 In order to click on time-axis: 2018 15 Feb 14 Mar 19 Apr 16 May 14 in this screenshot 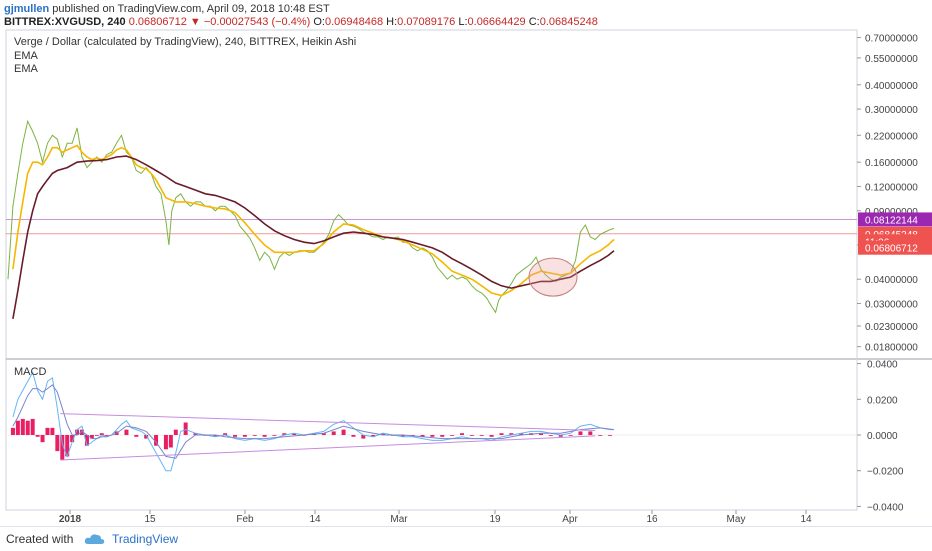, I will do `click(435, 517)`.